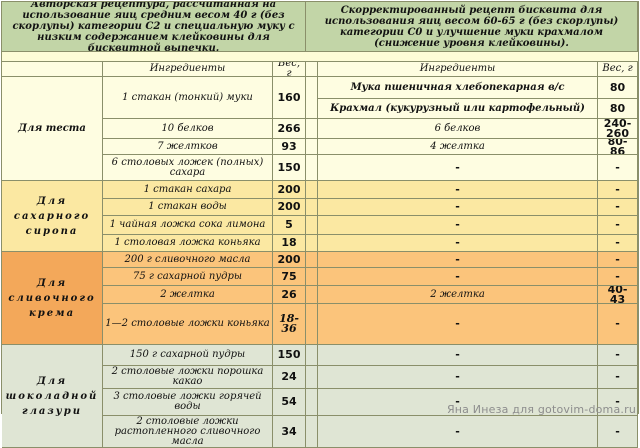 The image size is (640, 448). Describe the element at coordinates (541, 409) in the screenshot. I see `watermark: Яна Инеза для gotovim-doma.ru` at that location.